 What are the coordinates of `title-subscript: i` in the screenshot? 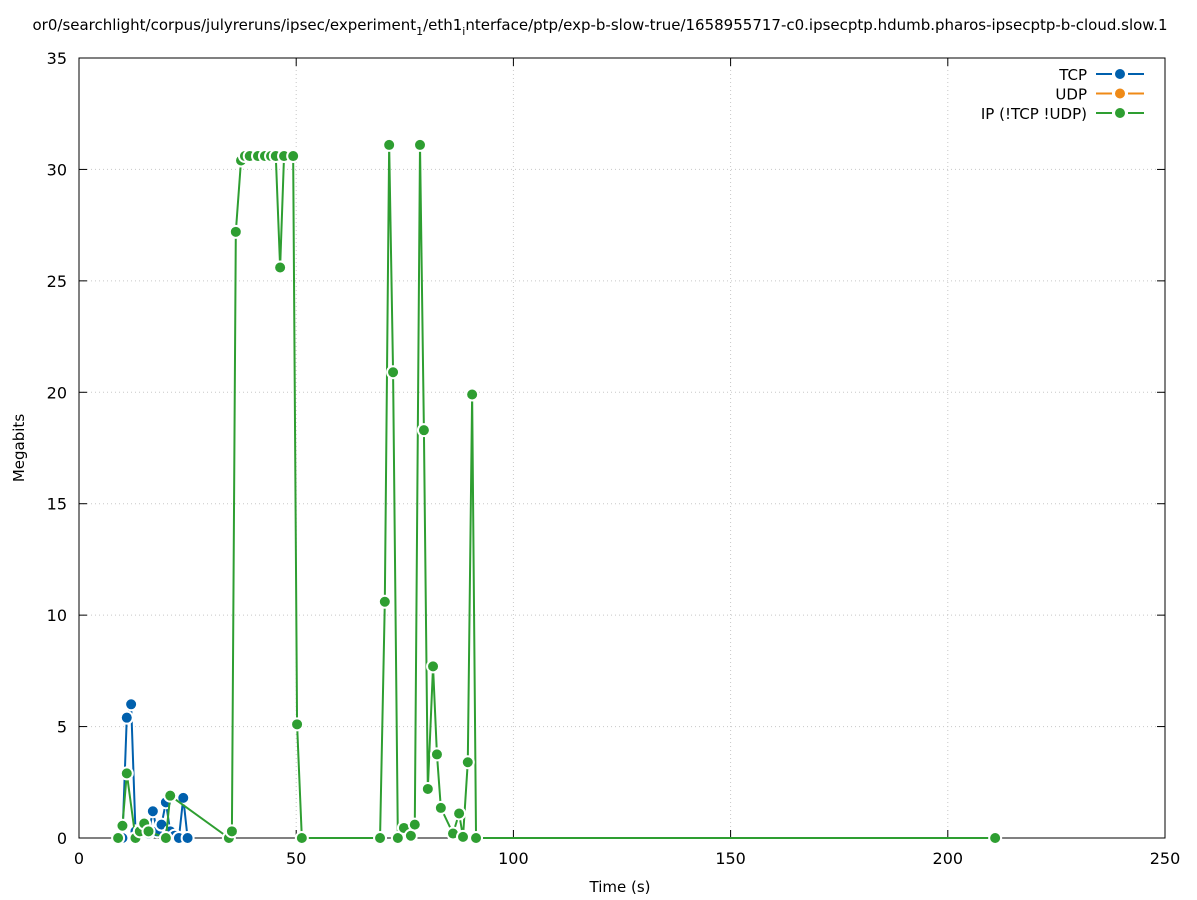 It's located at (463, 31).